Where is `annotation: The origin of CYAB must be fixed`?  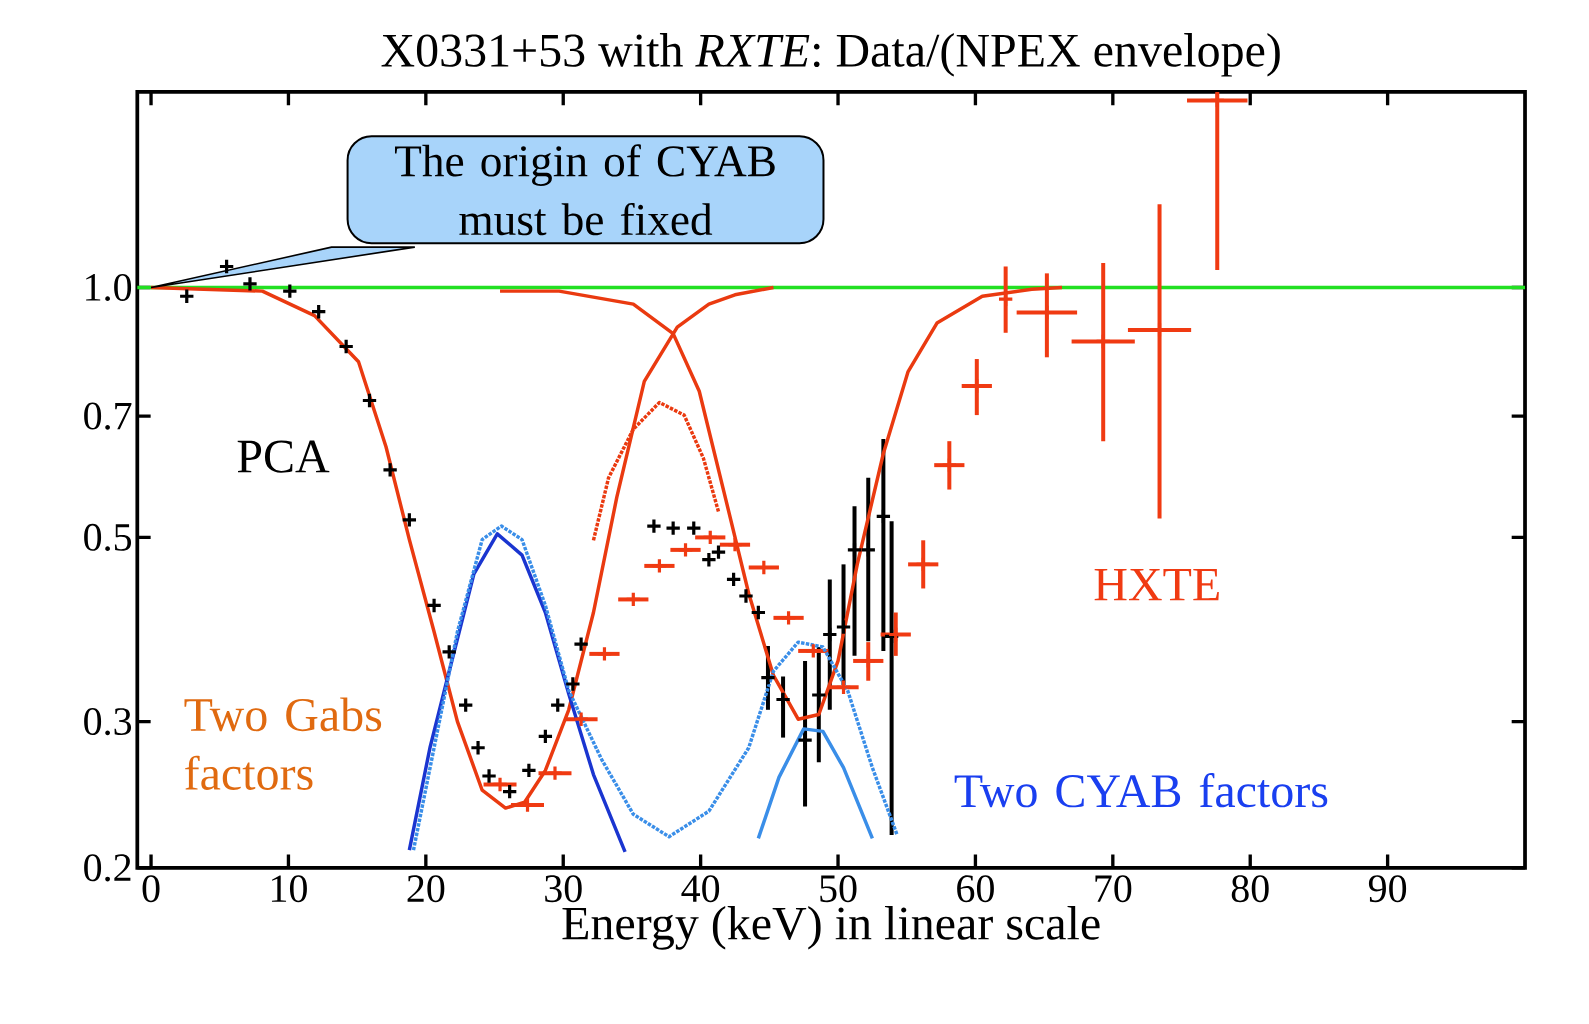 annotation: The origin of CYAB must be fixed is located at coordinates (585, 190).